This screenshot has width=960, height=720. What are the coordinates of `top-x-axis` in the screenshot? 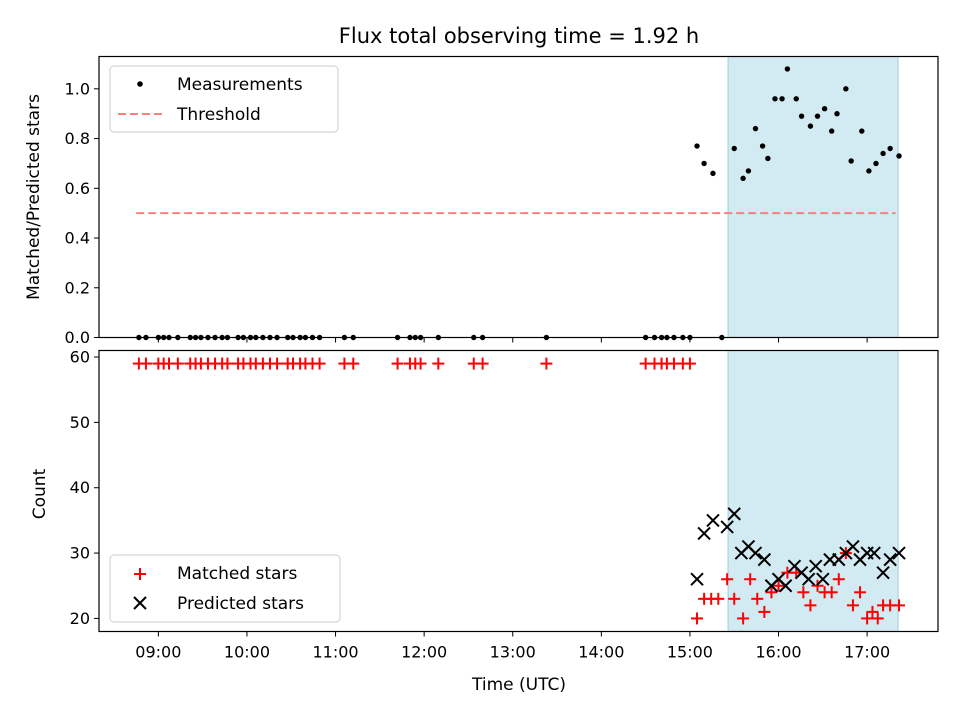 It's located at (512, 340).